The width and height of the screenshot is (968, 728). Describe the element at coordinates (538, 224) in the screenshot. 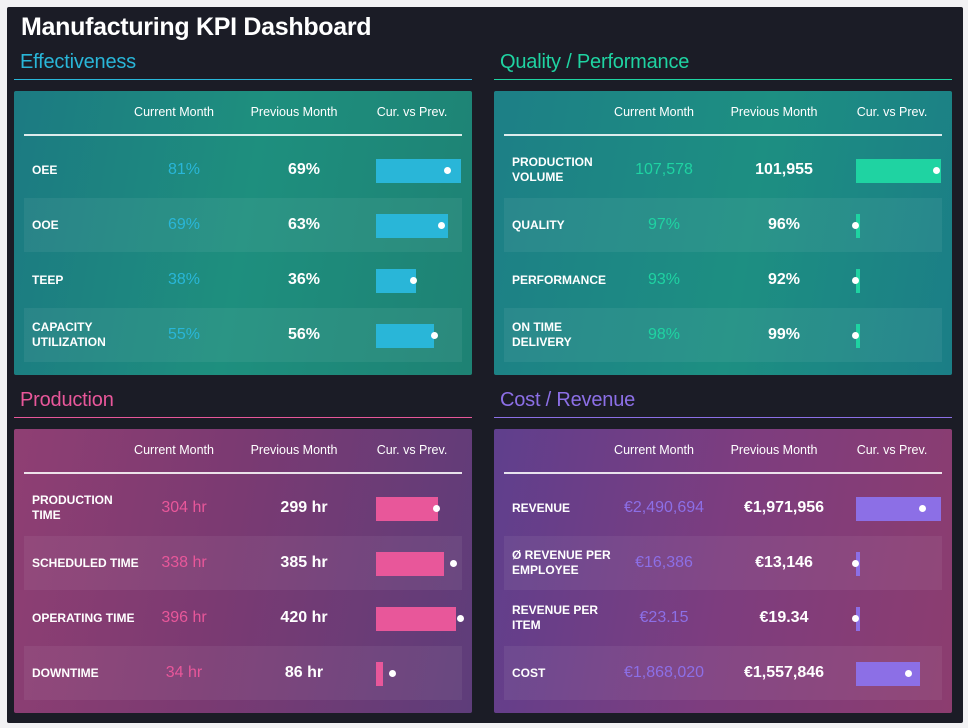

I see `kpi-label: QUALITY` at that location.